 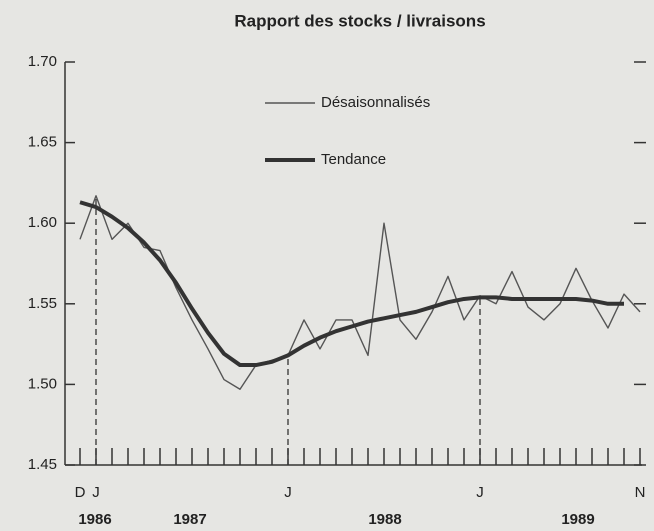 What do you see at coordinates (359, 20) in the screenshot?
I see `chart-title: Rapport des stocks / livraisons` at bounding box center [359, 20].